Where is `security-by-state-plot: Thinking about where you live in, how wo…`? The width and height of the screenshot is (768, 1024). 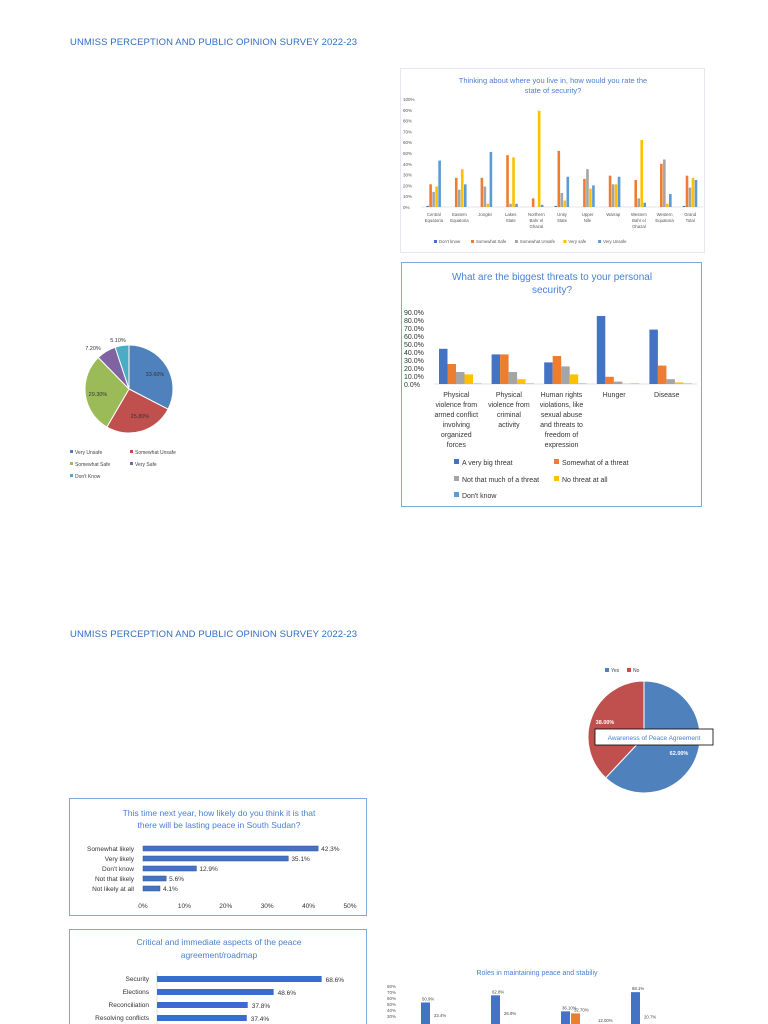
security-by-state-plot: Thinking about where you live in, how wo… is located at coordinates (553, 160).